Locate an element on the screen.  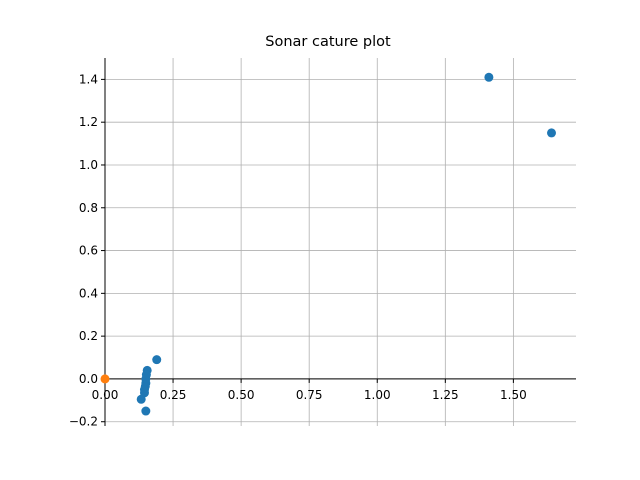
y-tick-label: 0.2 is located at coordinates (88, 336).